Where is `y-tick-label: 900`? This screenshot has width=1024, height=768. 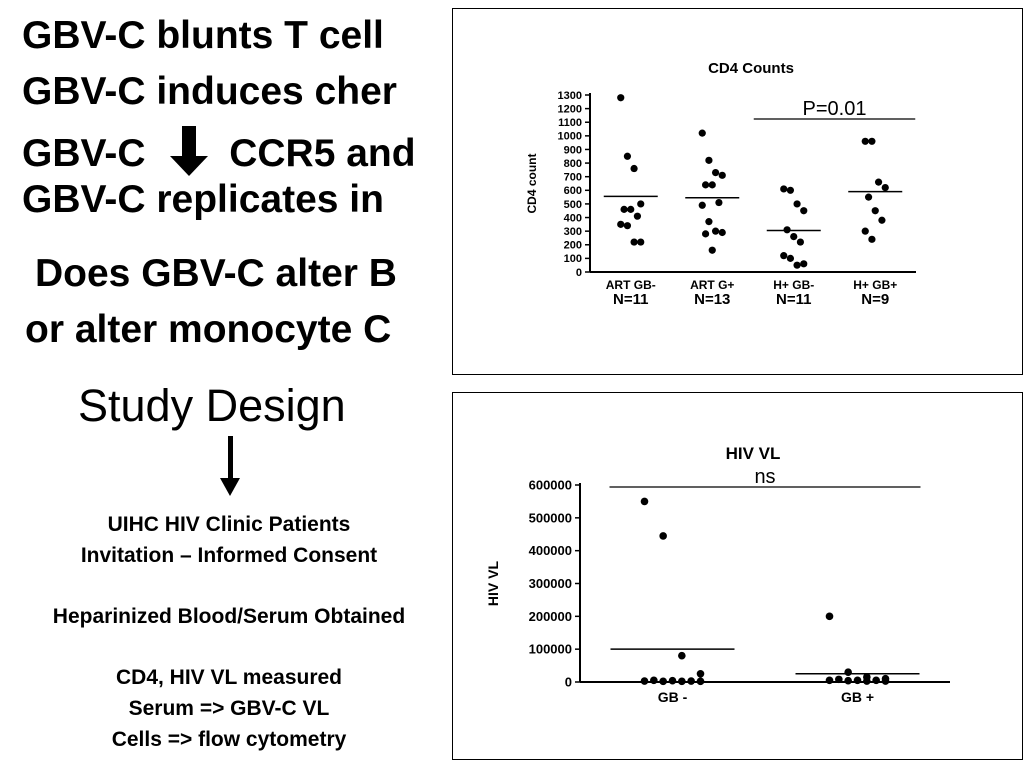
y-tick-label: 900 is located at coordinates (573, 150).